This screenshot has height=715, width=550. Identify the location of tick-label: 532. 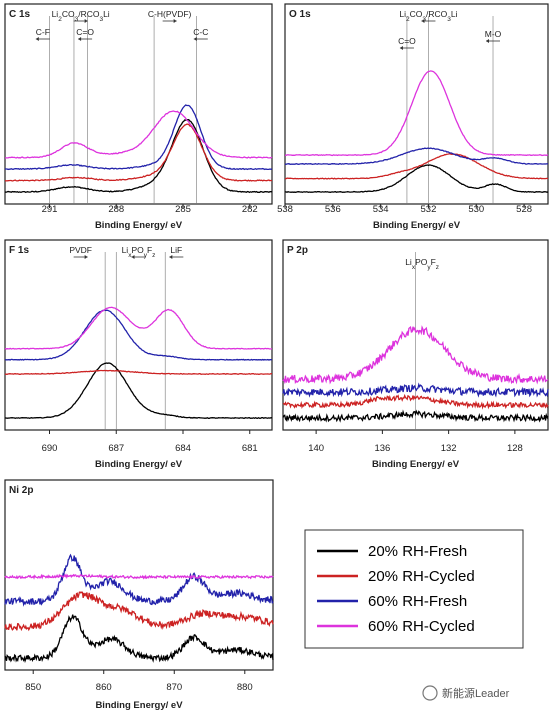
(429, 209).